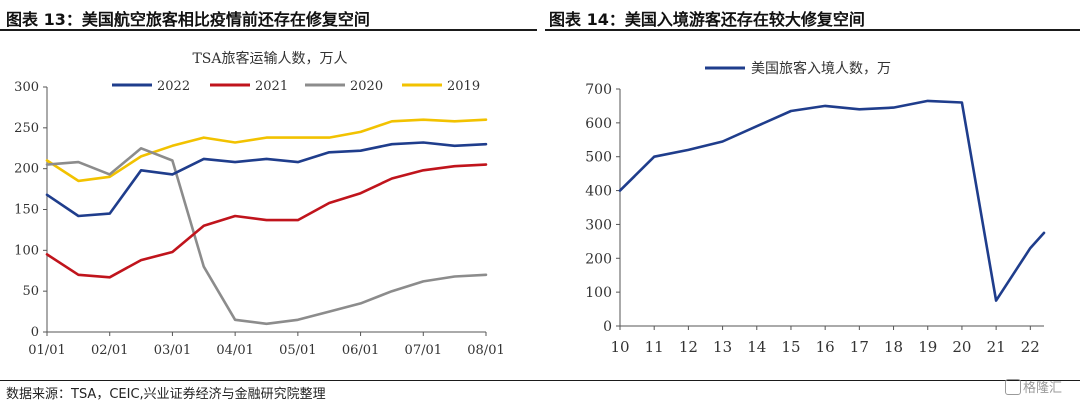 The image size is (1080, 403). Describe the element at coordinates (360, 350) in the screenshot. I see `x-tick-label: 06/01` at that location.